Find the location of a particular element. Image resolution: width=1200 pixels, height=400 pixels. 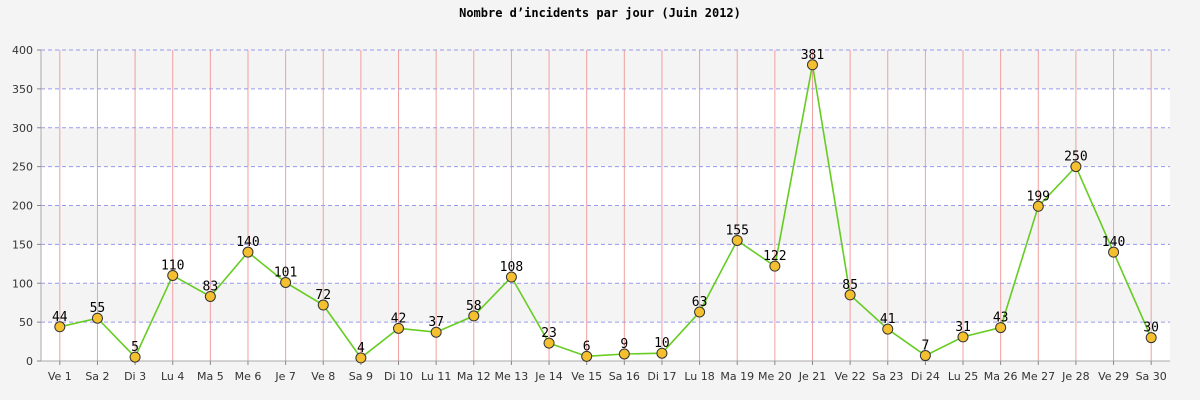

chart-title: Nombre d’incidents par jour (Juin 2012) is located at coordinates (600, 13).